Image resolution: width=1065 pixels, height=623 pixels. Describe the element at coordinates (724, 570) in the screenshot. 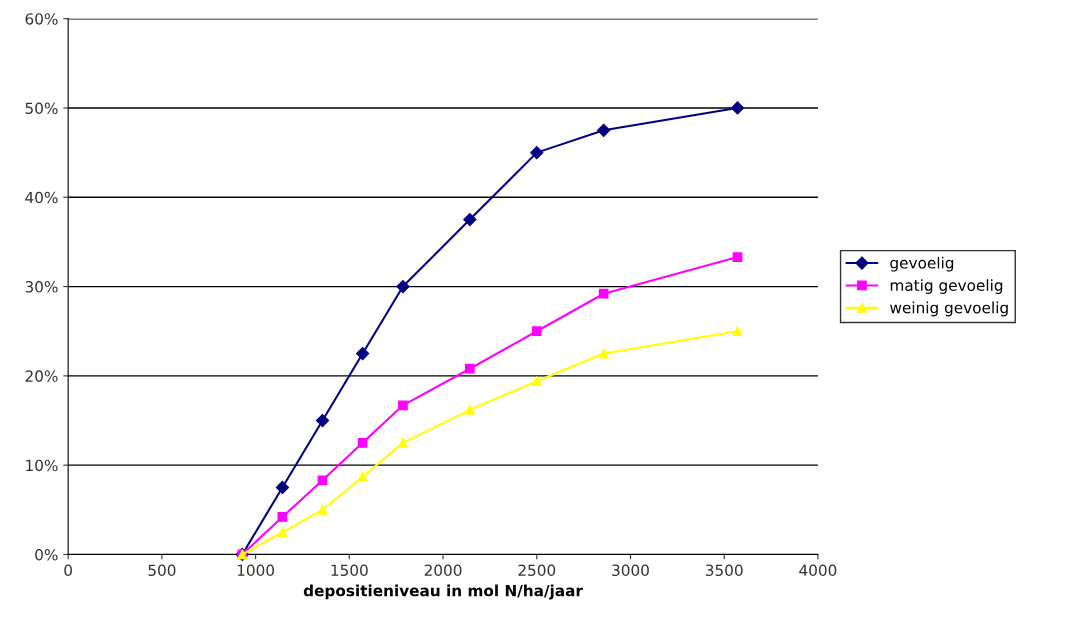

I see `x-tick-label: 3500` at that location.